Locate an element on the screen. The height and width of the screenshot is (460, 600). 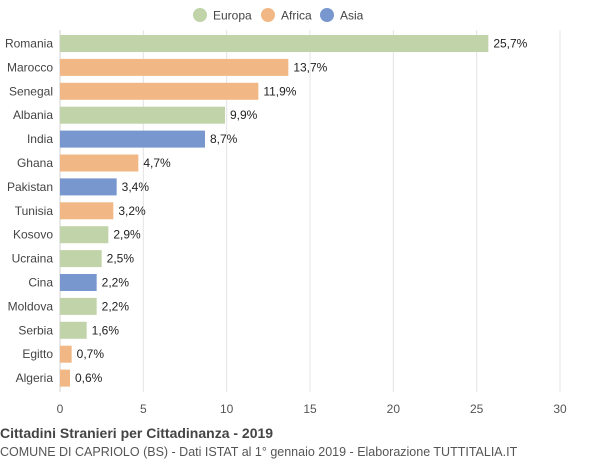
legend-swatch-europa is located at coordinates (200, 15).